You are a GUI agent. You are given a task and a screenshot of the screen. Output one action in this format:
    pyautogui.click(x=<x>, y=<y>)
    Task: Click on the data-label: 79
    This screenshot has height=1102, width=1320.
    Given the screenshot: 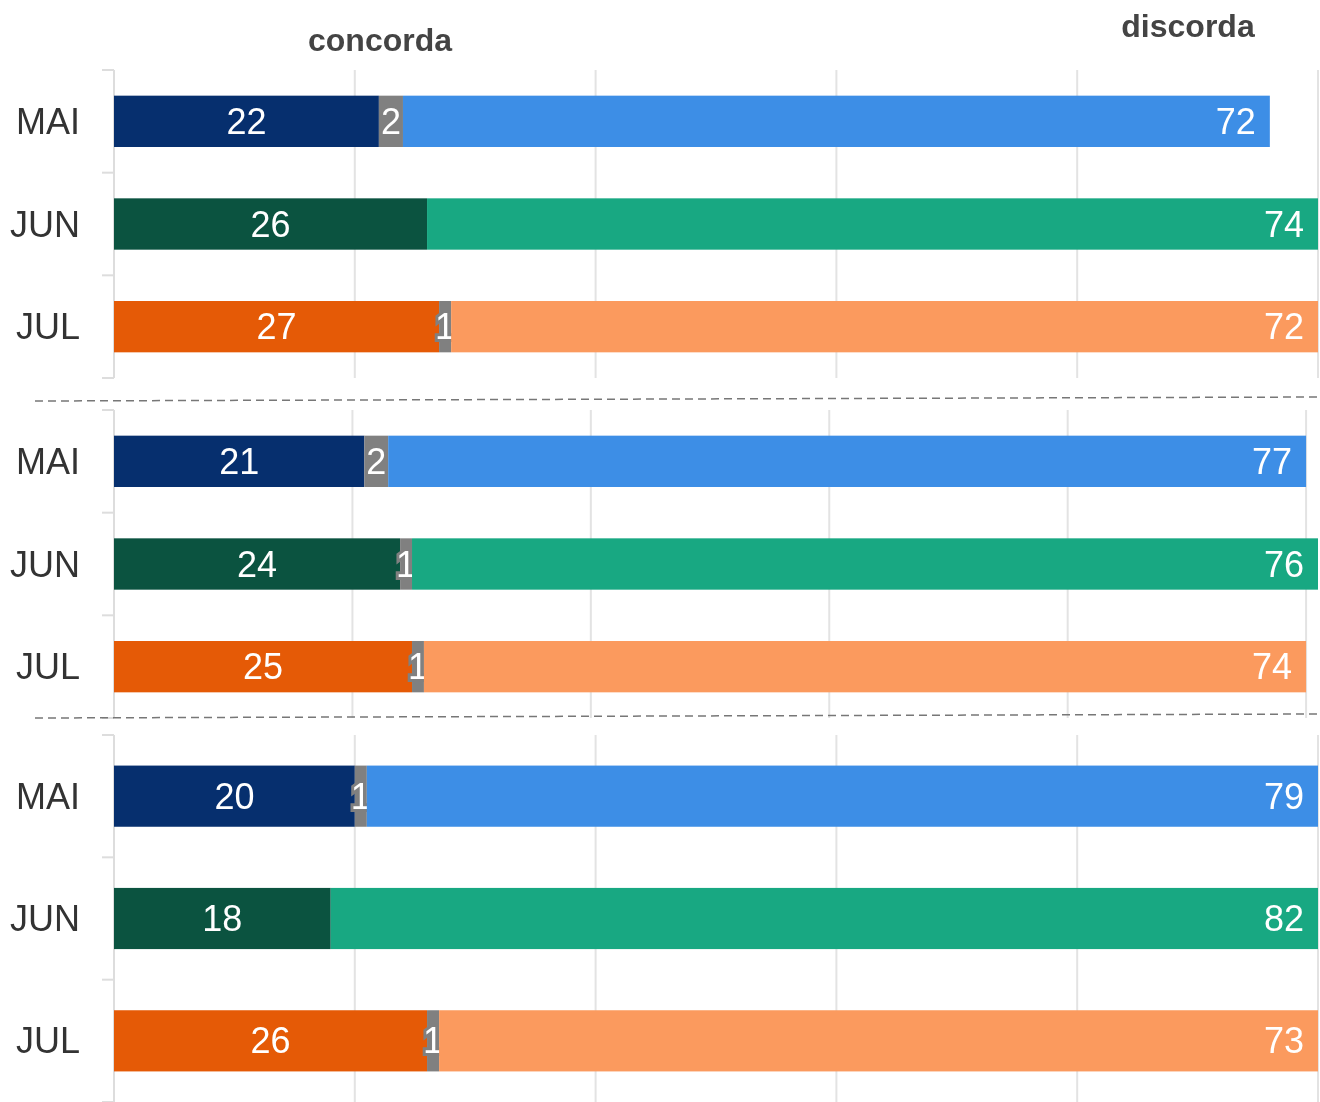 What is the action you would take?
    pyautogui.click(x=1283, y=796)
    